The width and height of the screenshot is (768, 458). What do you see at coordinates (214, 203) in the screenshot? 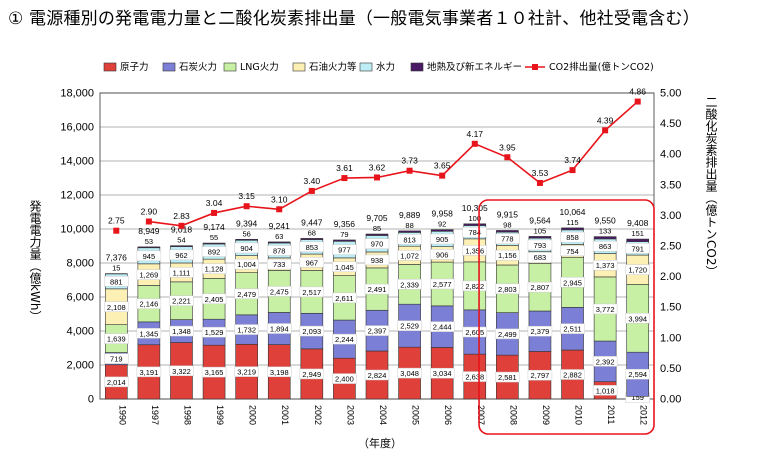
I see `co2-label: 3.04` at bounding box center [214, 203].